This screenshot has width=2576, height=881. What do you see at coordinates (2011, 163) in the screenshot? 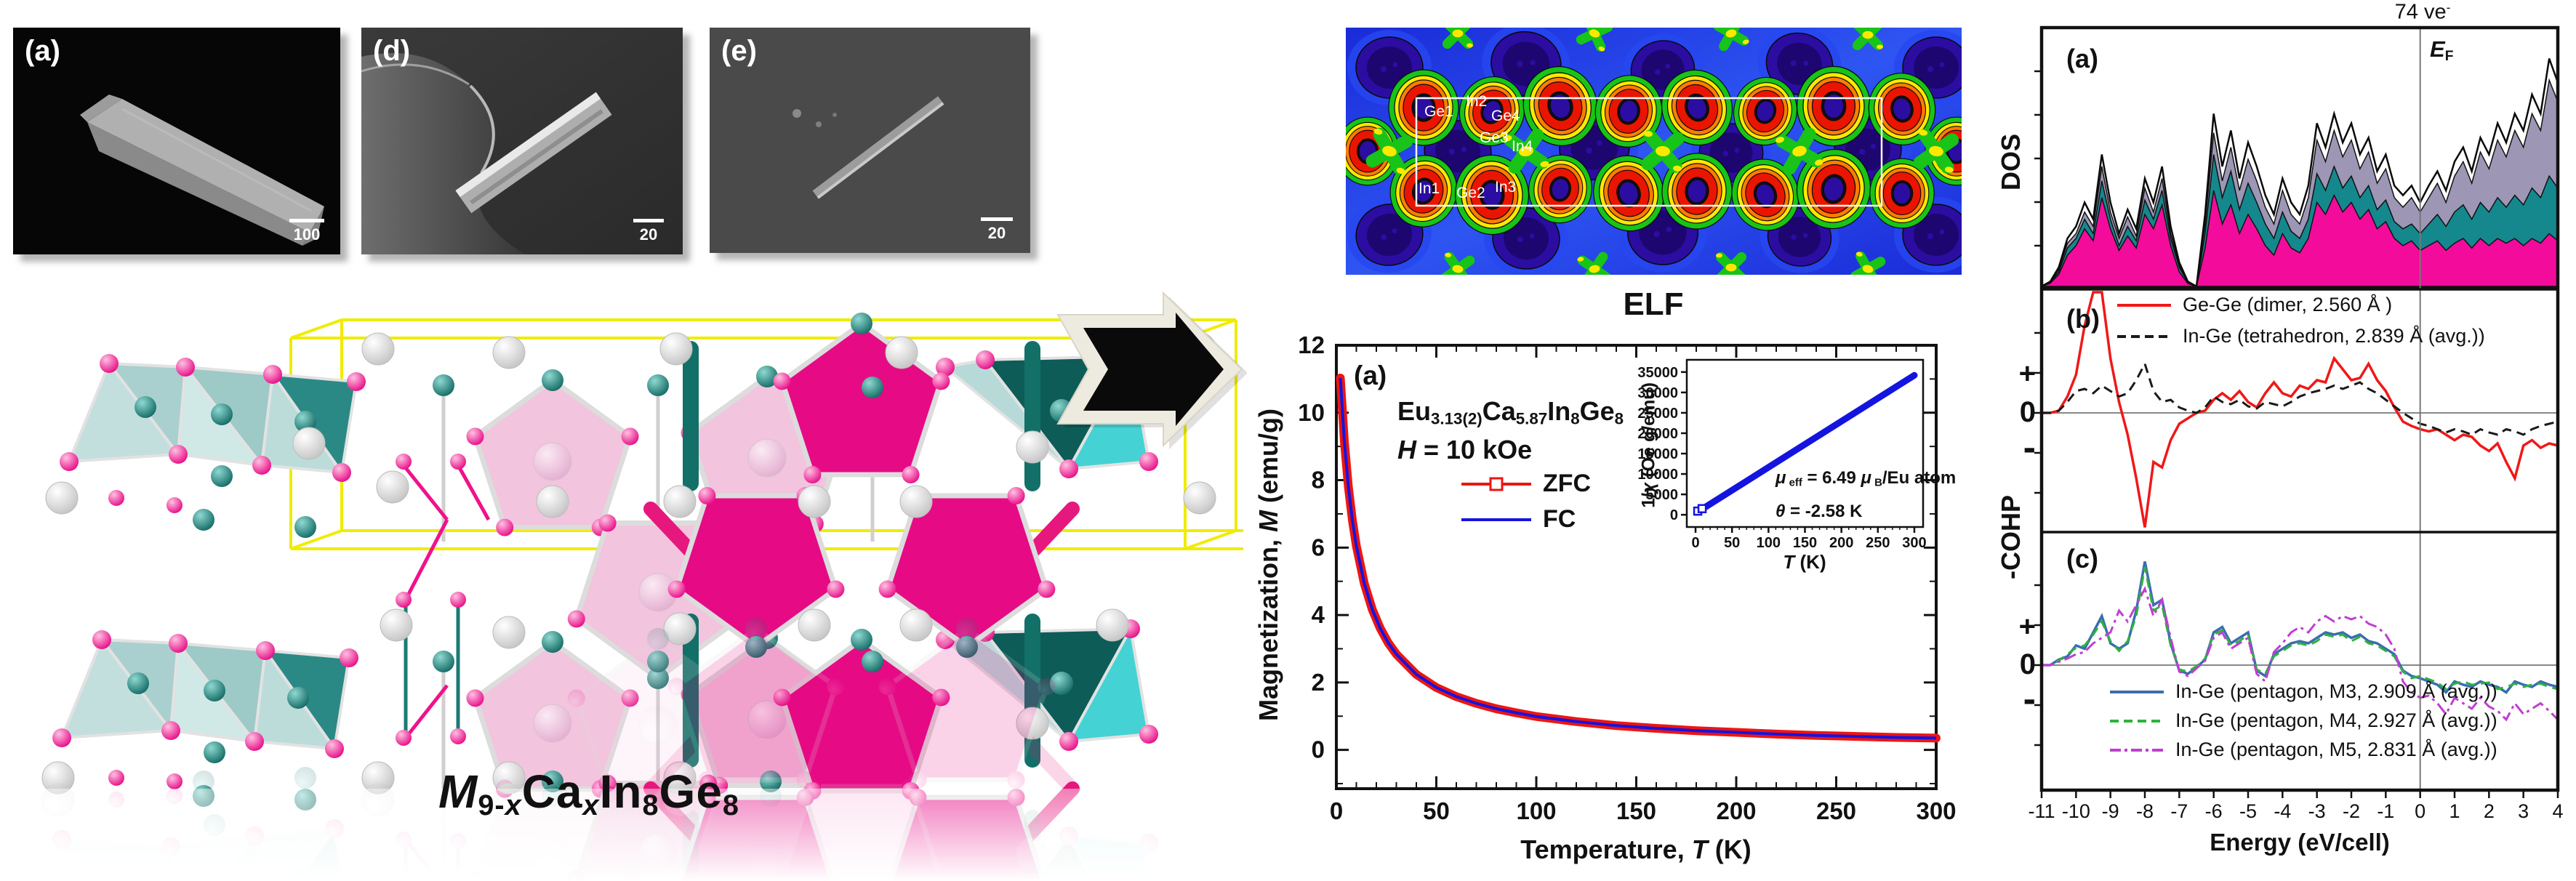
I see `dos-axis-label: DOS` at bounding box center [2011, 163].